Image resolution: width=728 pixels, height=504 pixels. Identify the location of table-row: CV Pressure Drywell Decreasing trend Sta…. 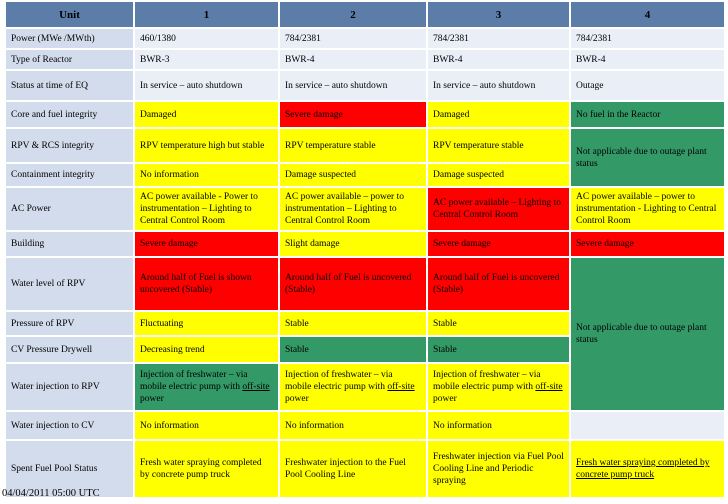
(364, 349).